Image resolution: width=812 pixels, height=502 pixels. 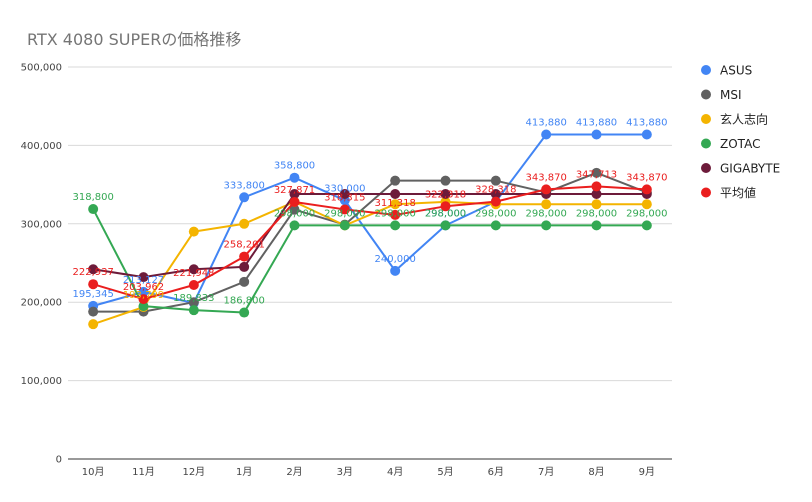 What do you see at coordinates (41, 224) in the screenshot?
I see `y-tick-label: 300,000` at bounding box center [41, 224].